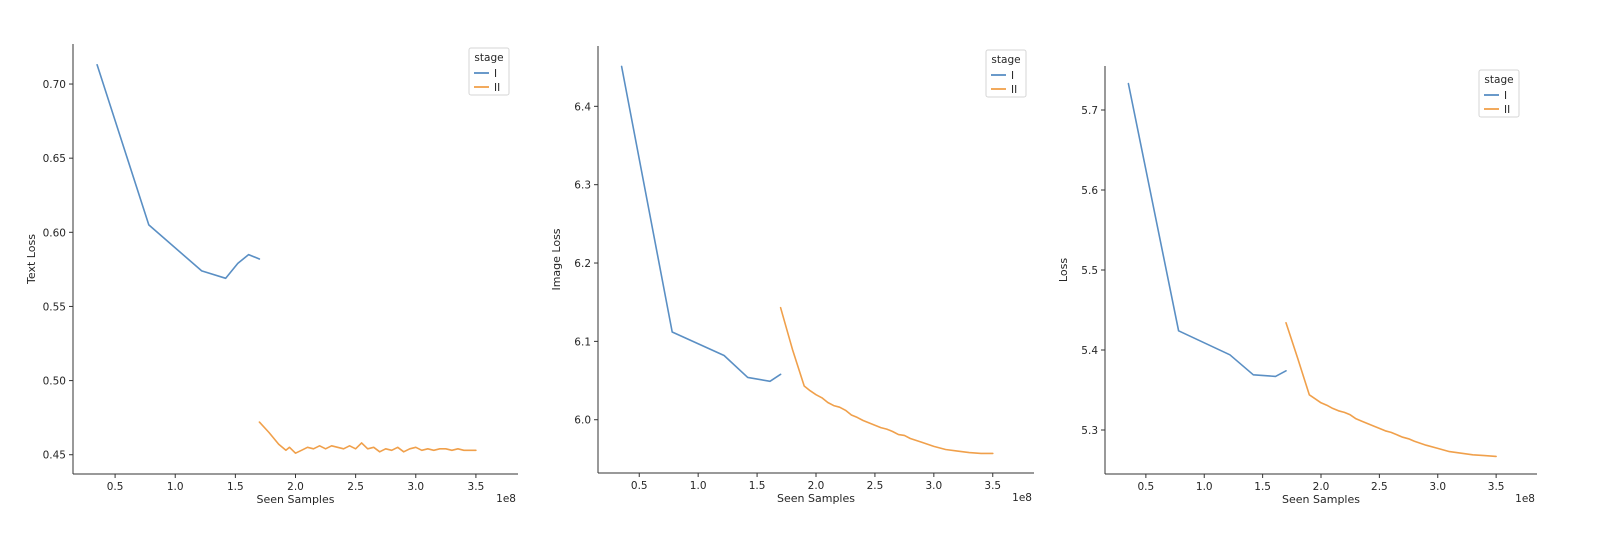 The height and width of the screenshot is (551, 1600). Describe the element at coordinates (582, 342) in the screenshot. I see `y-tick-label: 6.1` at that location.